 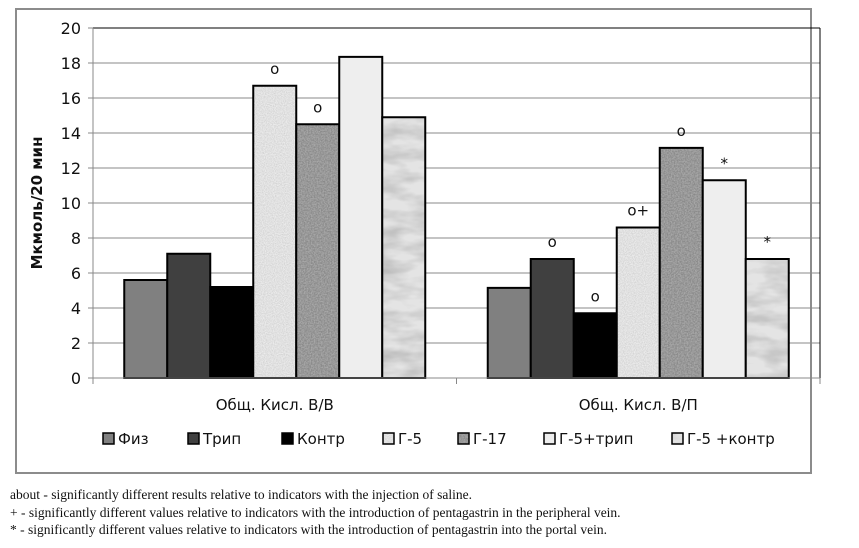 I want to click on legend-item: Г-5+трип, so click(x=588, y=439).